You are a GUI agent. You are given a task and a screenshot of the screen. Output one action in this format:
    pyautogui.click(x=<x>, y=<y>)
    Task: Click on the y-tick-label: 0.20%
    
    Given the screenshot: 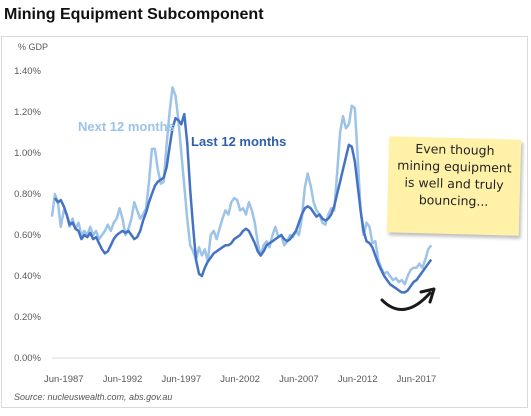 What is the action you would take?
    pyautogui.click(x=27, y=317)
    